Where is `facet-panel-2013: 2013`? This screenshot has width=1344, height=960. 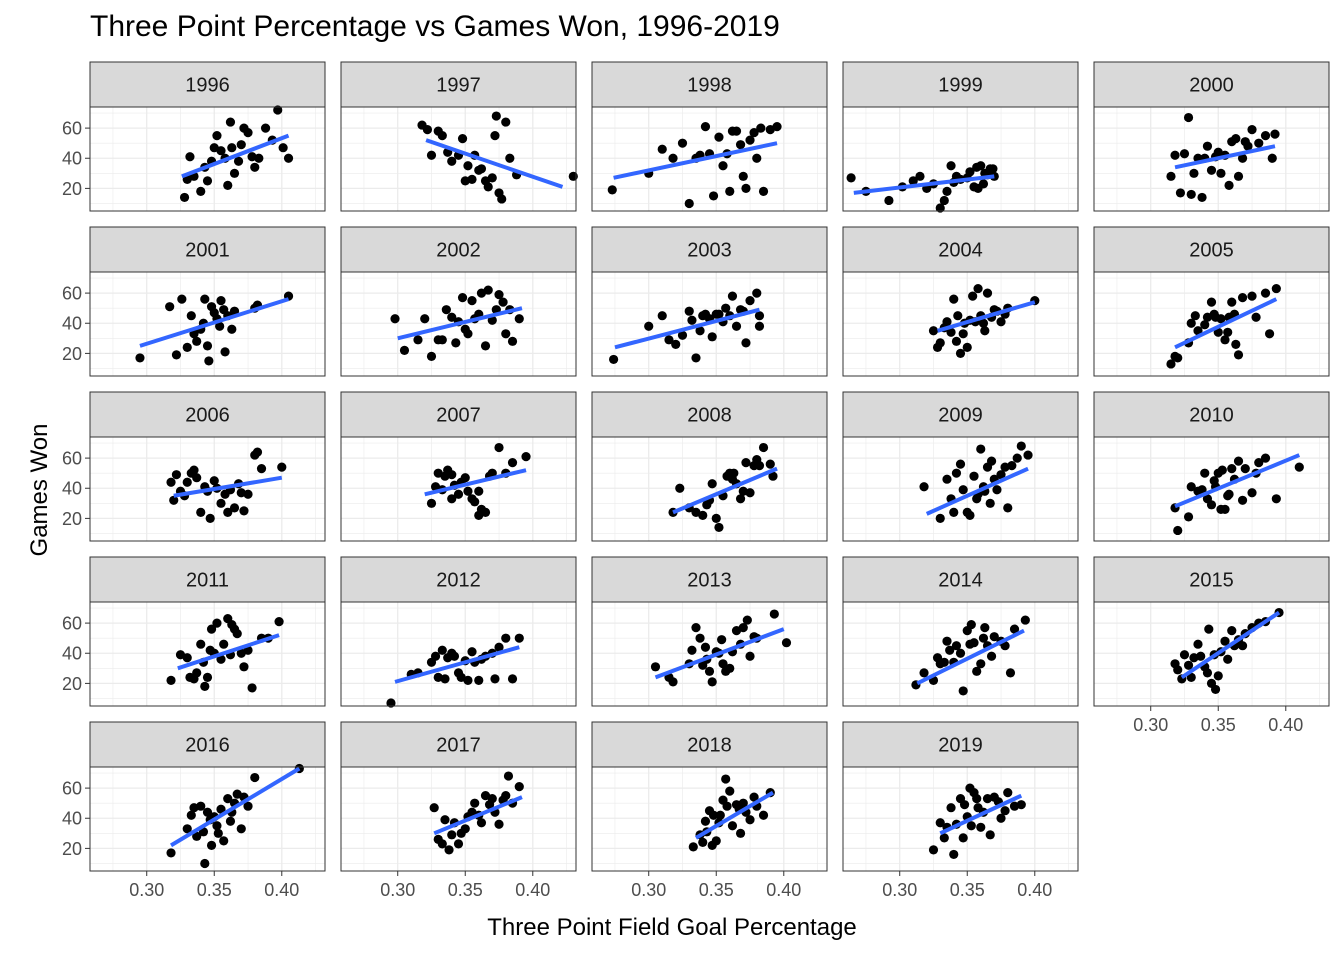
facet-panel-2013: 2013 is located at coordinates (709, 631).